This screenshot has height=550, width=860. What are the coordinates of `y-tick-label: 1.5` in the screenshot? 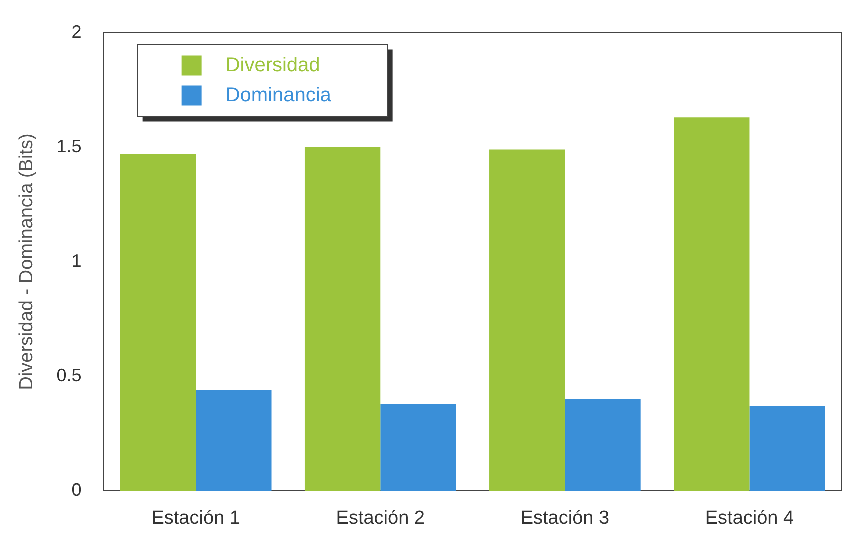 It's located at (69, 146).